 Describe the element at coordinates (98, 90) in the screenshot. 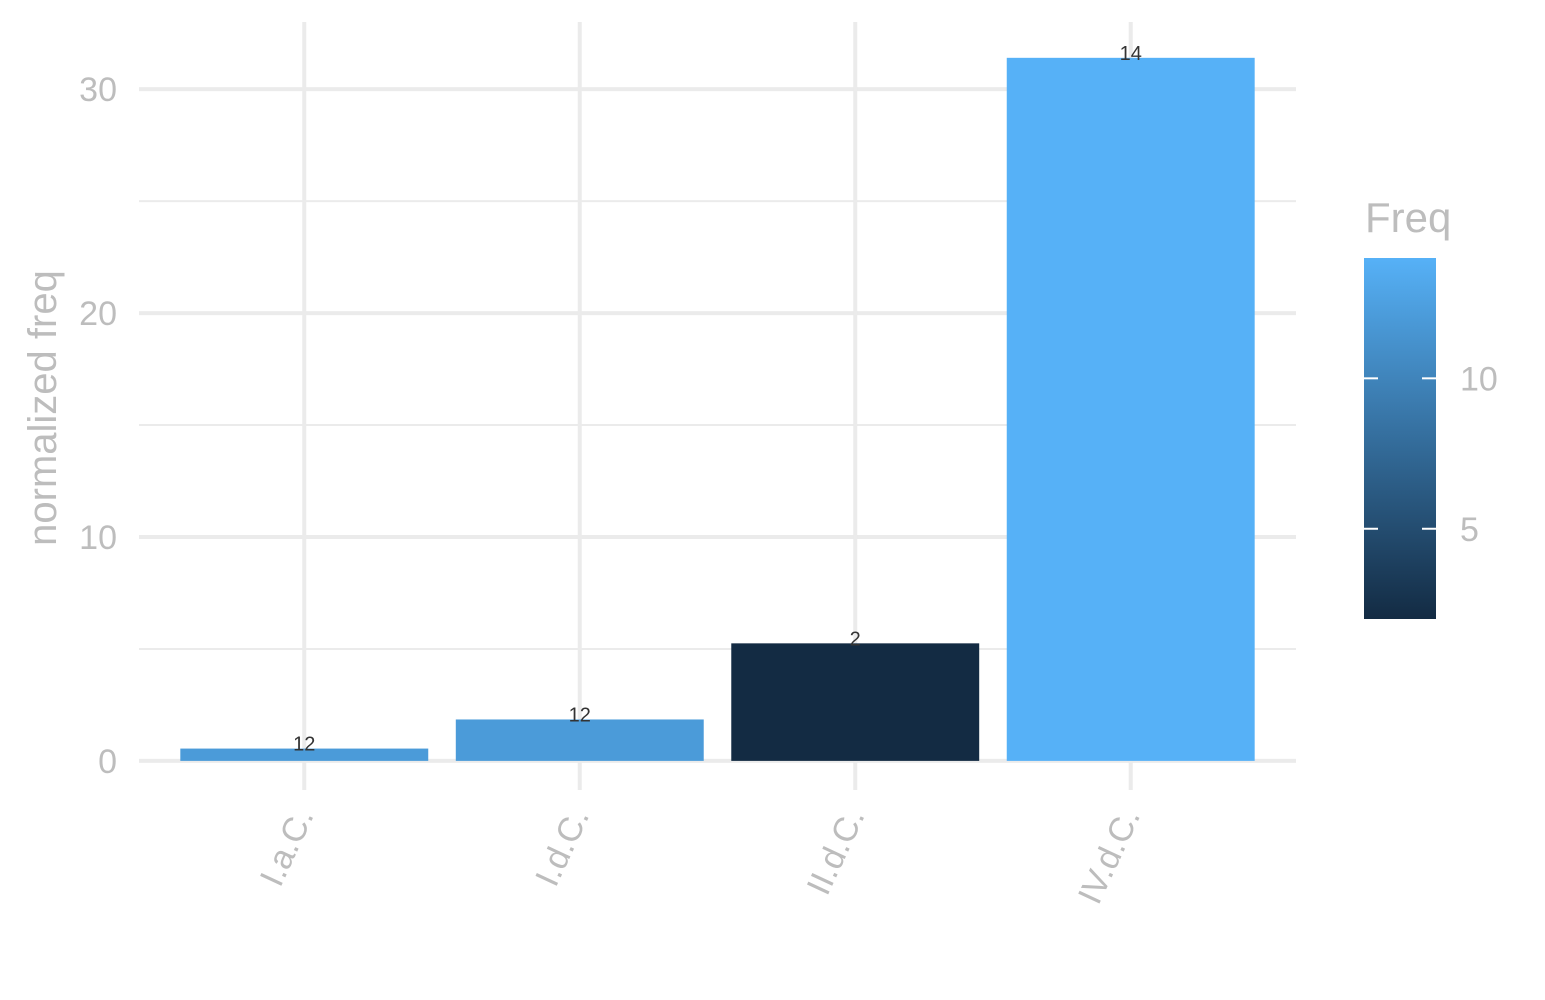

I see `y-tick-label: 30` at that location.